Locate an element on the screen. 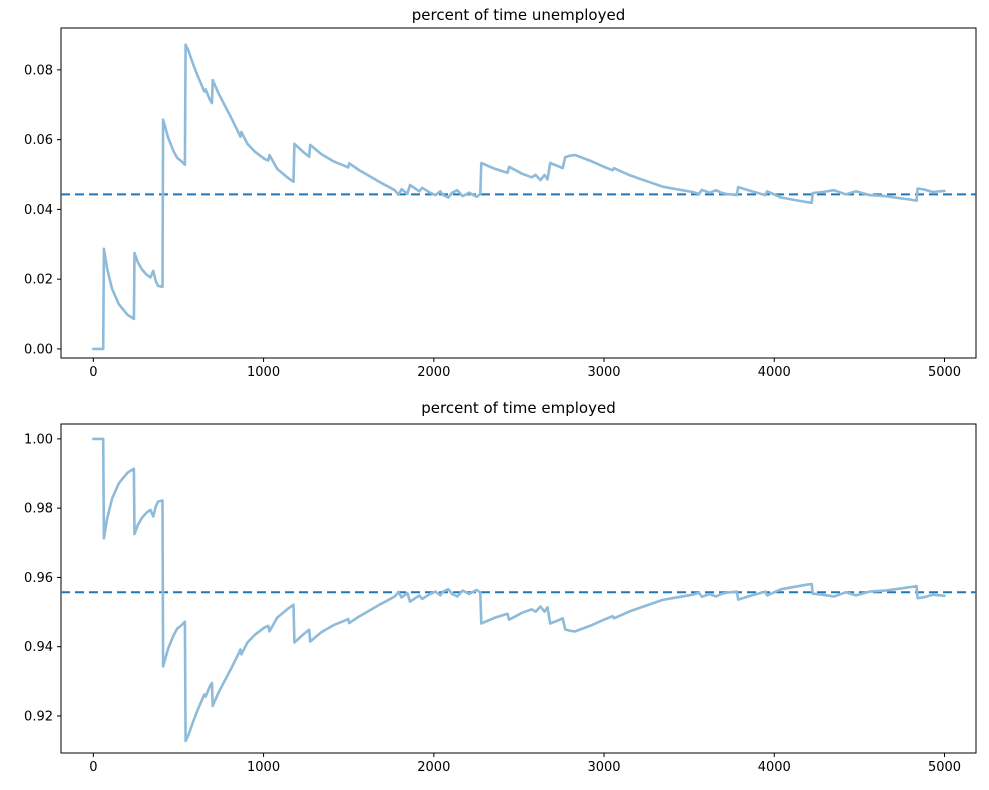 Image resolution: width=989 pixels, height=790 pixels. y-tick-label: 0.96 is located at coordinates (38, 578).